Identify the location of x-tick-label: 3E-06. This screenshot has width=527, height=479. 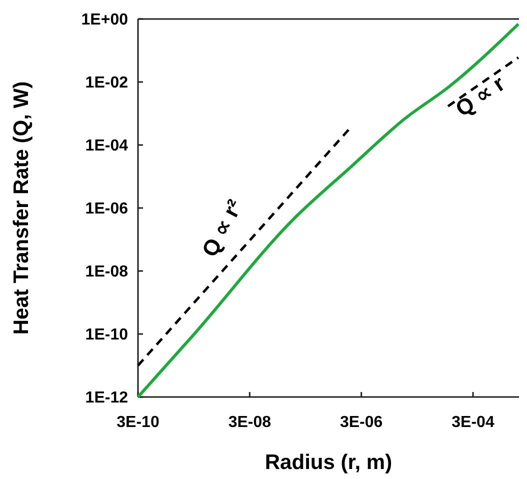
(361, 422).